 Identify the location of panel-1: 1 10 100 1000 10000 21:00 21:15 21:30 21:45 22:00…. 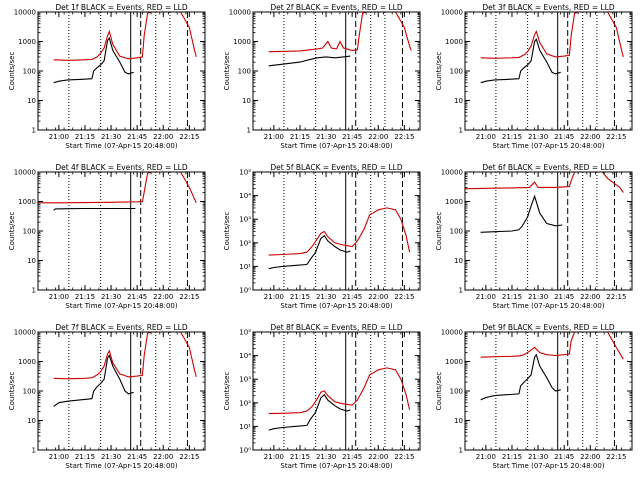
(107, 76).